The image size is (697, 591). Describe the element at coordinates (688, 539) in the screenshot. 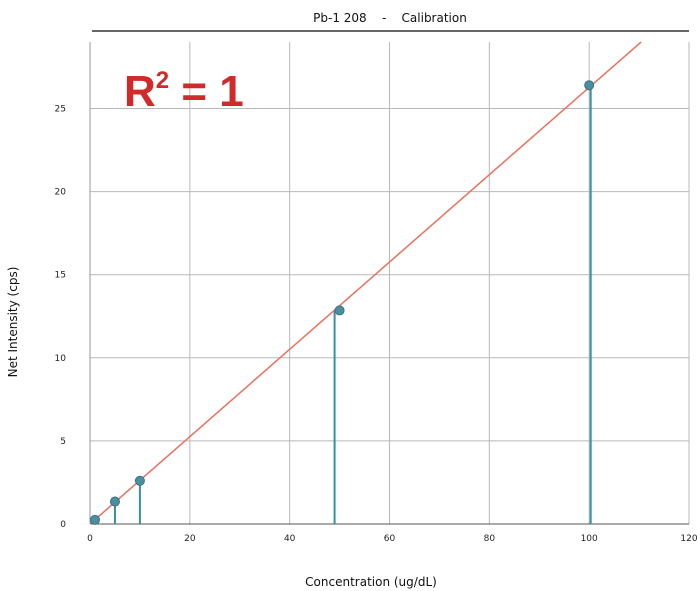

I see `x-tick-label: 120` at that location.